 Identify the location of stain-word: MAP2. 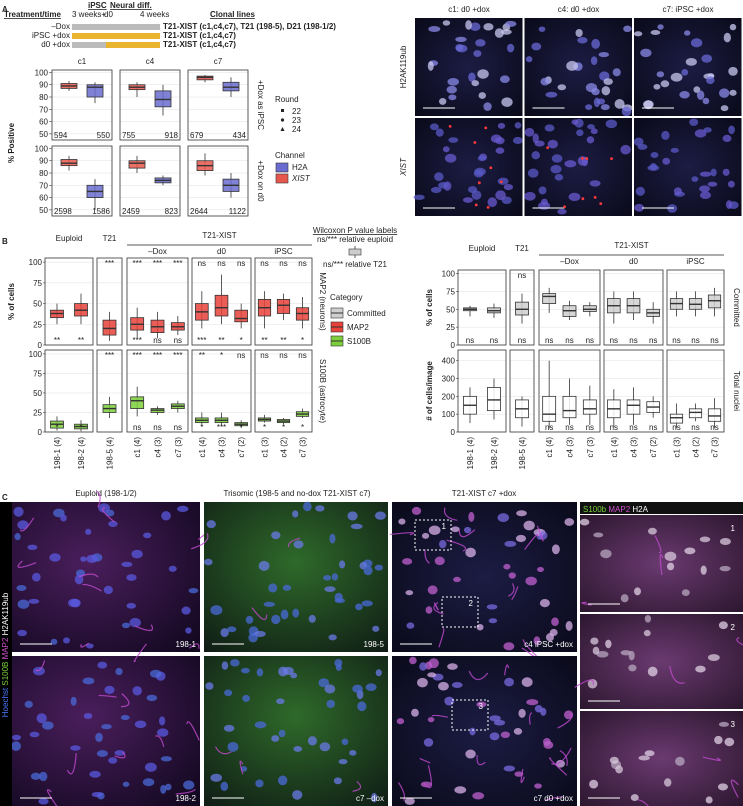
(619, 509).